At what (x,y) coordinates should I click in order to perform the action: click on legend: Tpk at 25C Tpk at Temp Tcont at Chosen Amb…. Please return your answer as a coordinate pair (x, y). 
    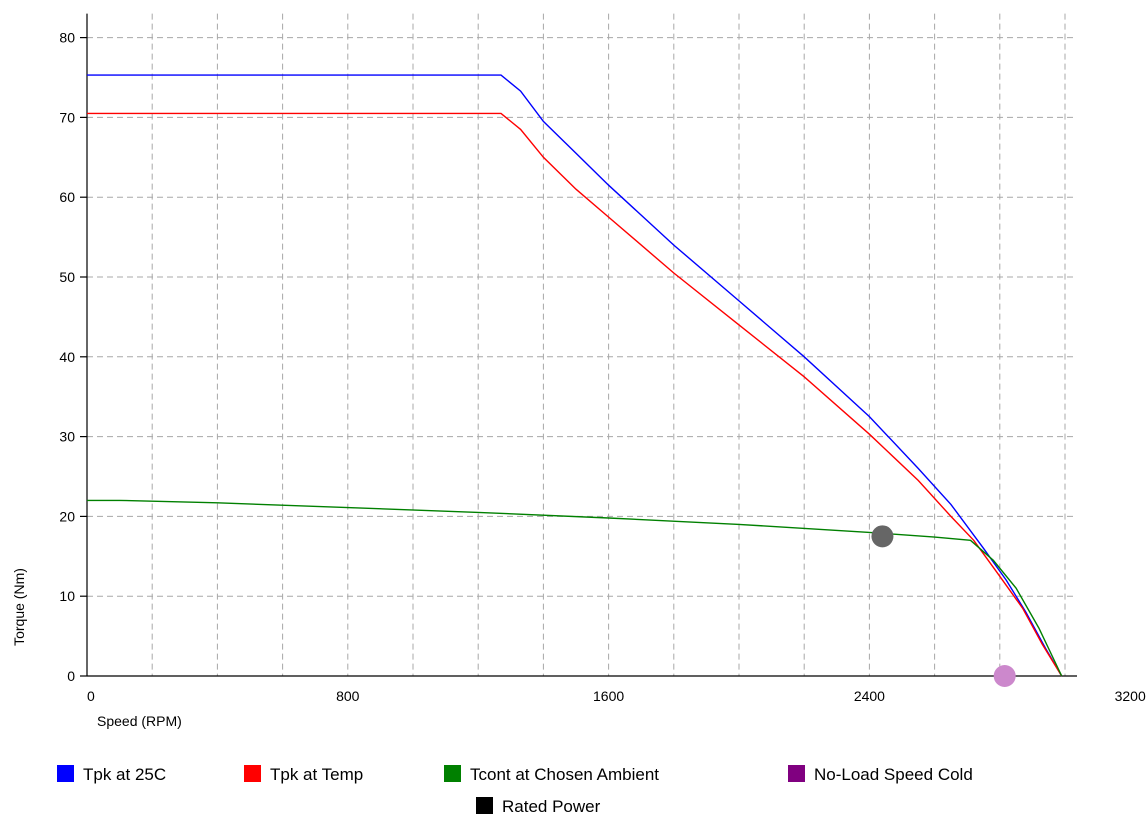
    Looking at the image, I should click on (515, 790).